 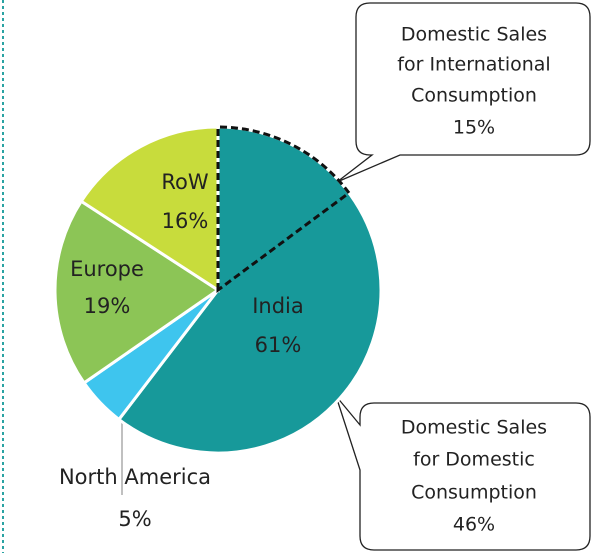 What do you see at coordinates (134, 519) in the screenshot?
I see `slice-value: 5%` at bounding box center [134, 519].